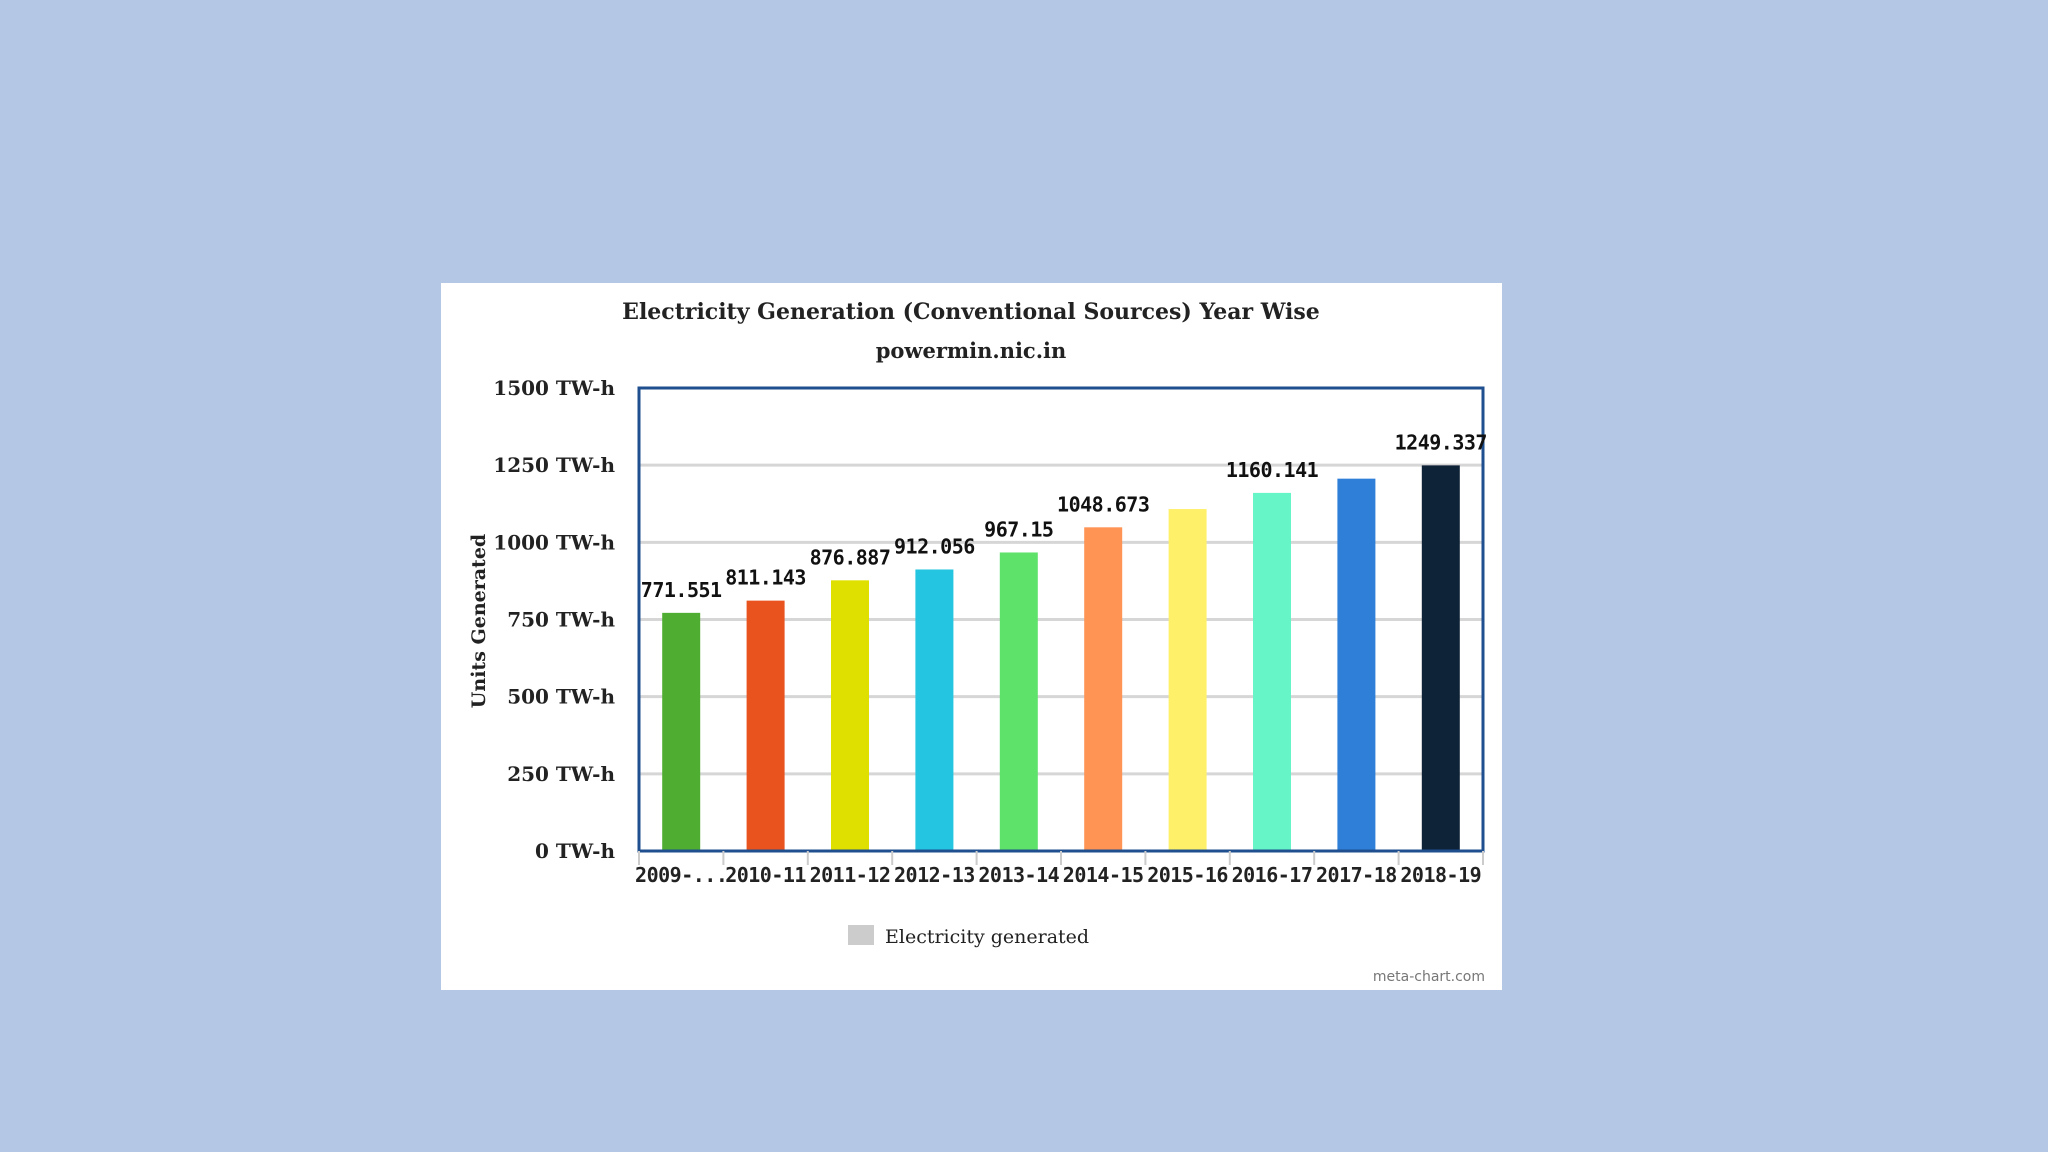  Describe the element at coordinates (554, 465) in the screenshot. I see `y-tick-label: 1250 TW-h` at that location.